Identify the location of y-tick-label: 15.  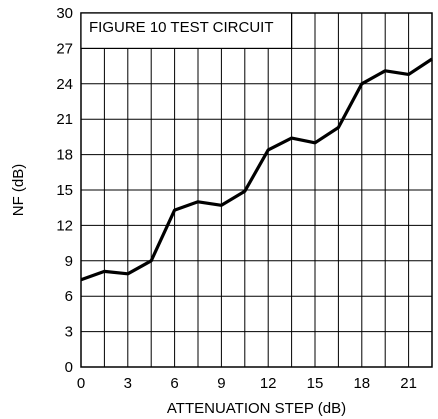
(64, 190).